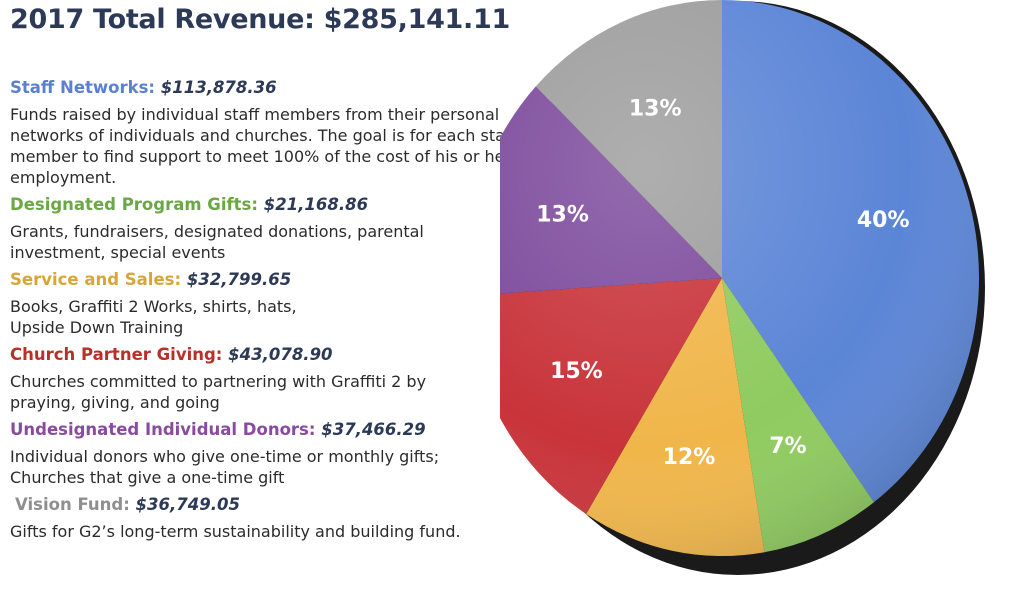 Image resolution: width=1024 pixels, height=603 pixels. What do you see at coordinates (134, 204) in the screenshot?
I see `legend-name: Designated Program Gifts:` at bounding box center [134, 204].